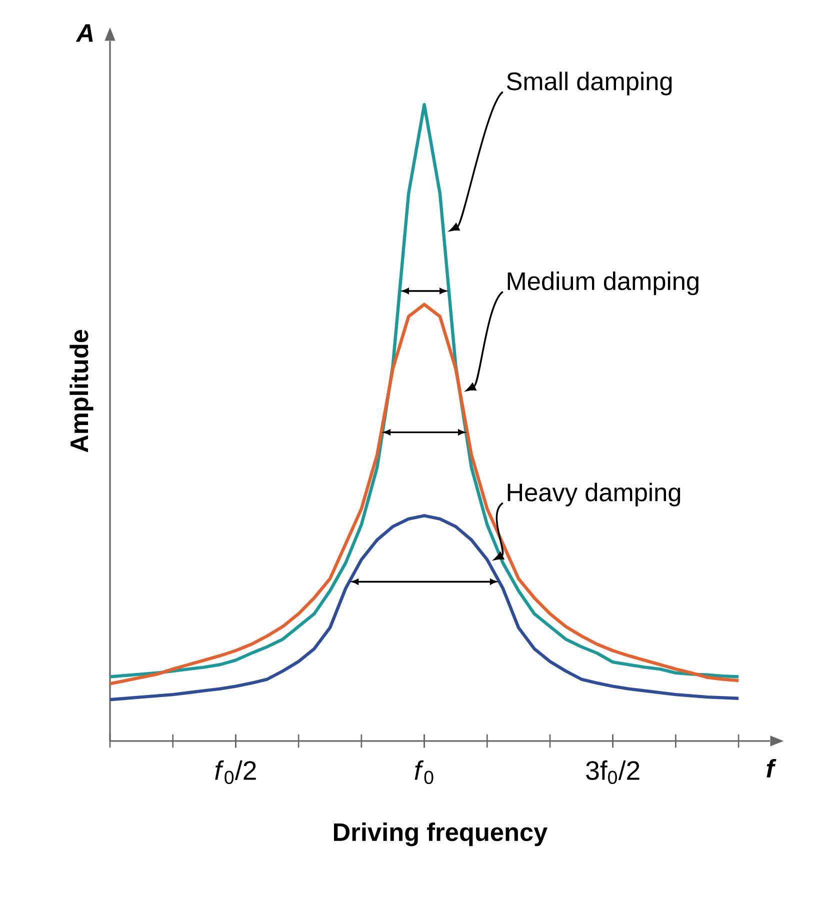  Describe the element at coordinates (603, 284) in the screenshot. I see `text: Medium damping` at that location.